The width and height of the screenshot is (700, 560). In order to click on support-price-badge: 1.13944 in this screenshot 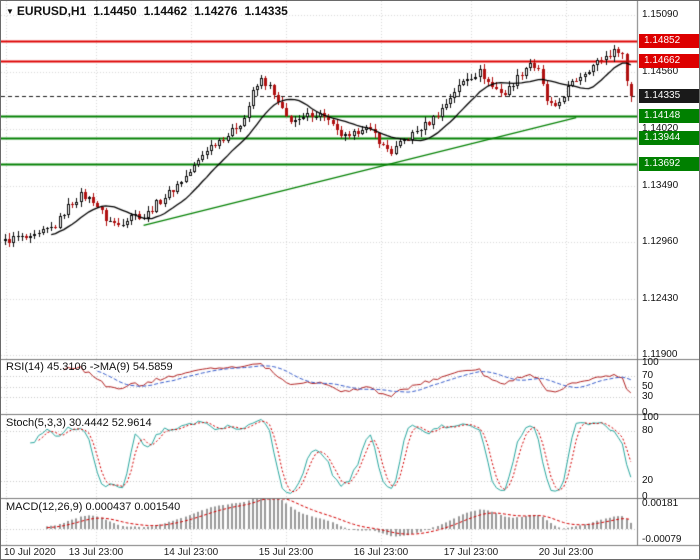, I will do `click(669, 137)`.